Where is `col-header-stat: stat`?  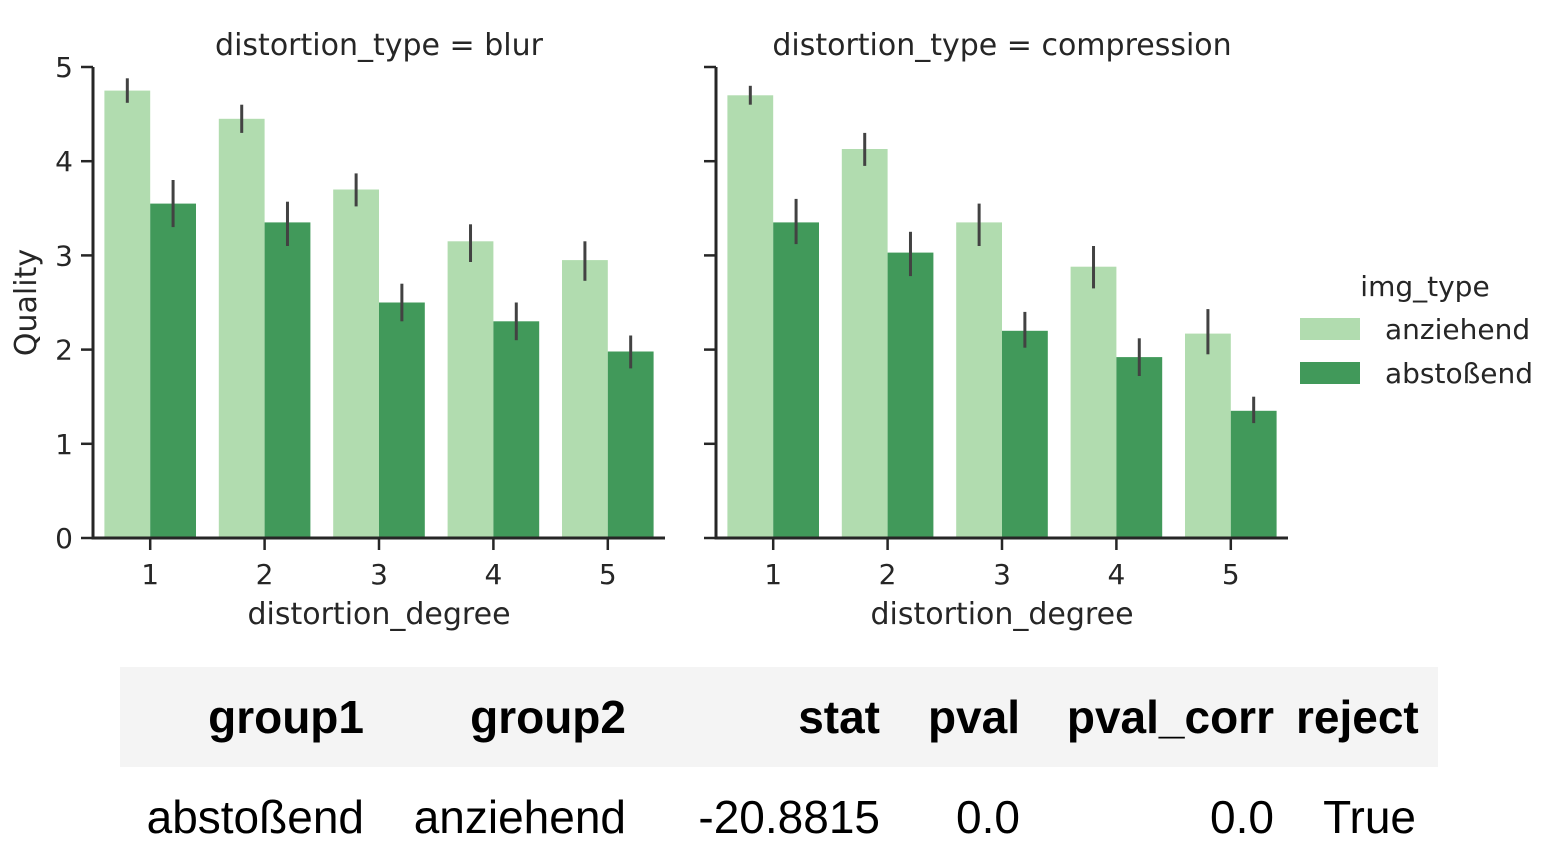
col-header-stat: stat is located at coordinates (839, 717).